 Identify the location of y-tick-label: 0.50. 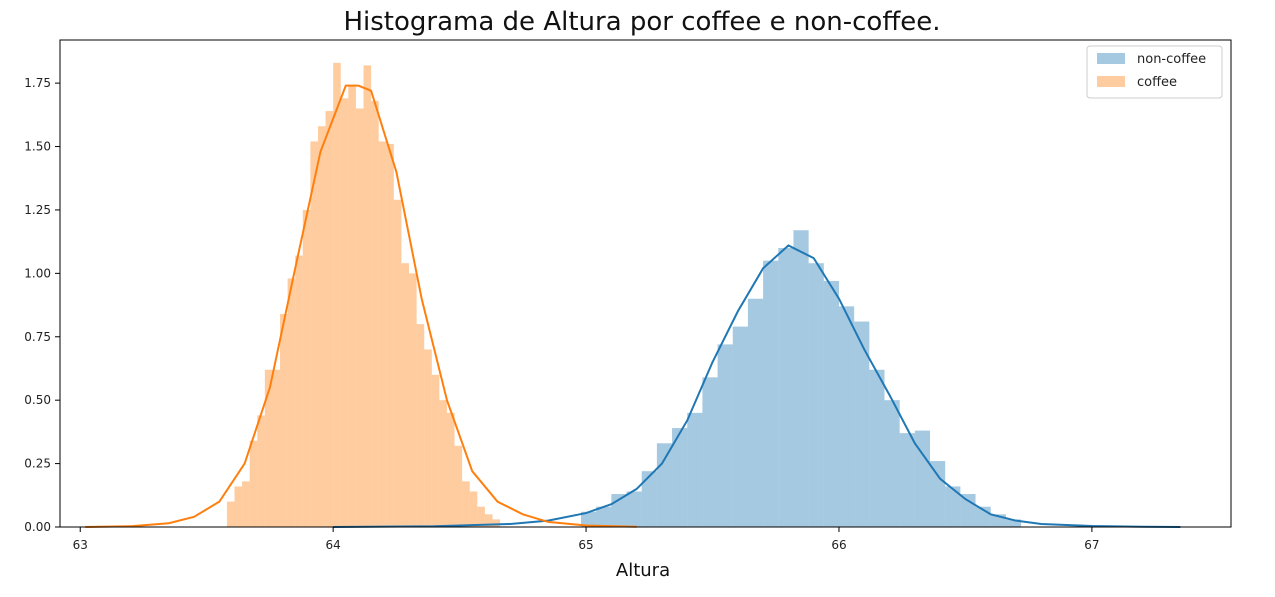
(37, 400).